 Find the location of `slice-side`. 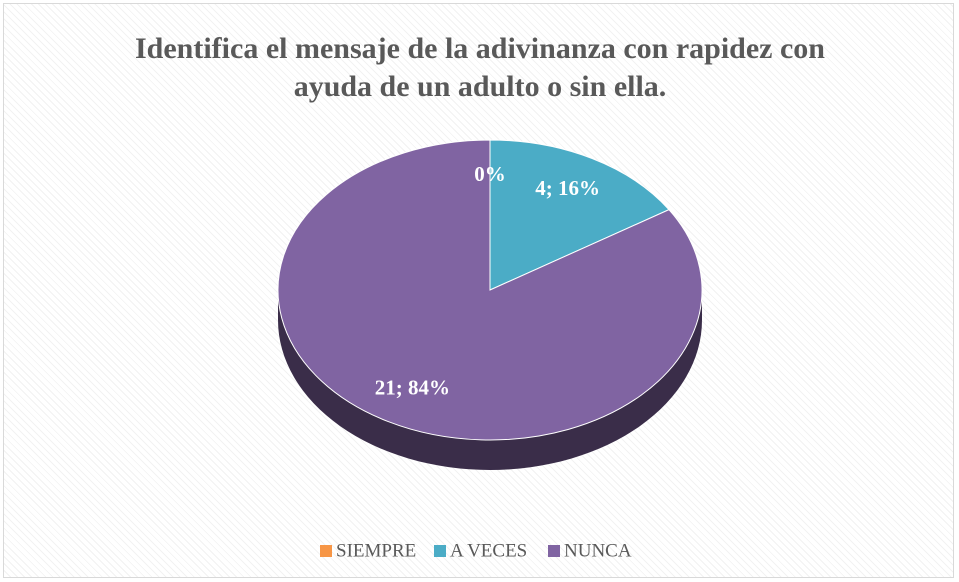

slice-side is located at coordinates (490, 380).